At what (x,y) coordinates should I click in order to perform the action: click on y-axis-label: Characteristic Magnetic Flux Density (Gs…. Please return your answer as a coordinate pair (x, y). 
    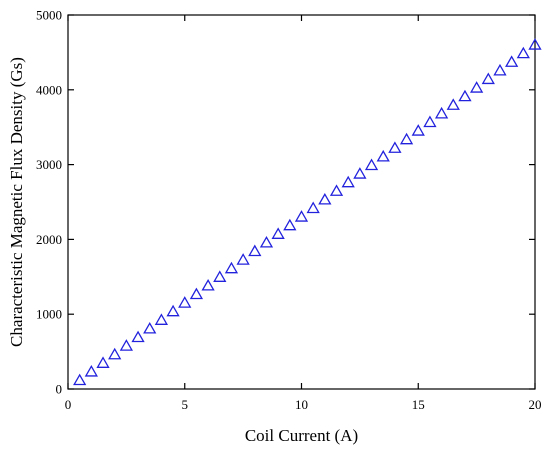
    Looking at the image, I should click on (16, 202).